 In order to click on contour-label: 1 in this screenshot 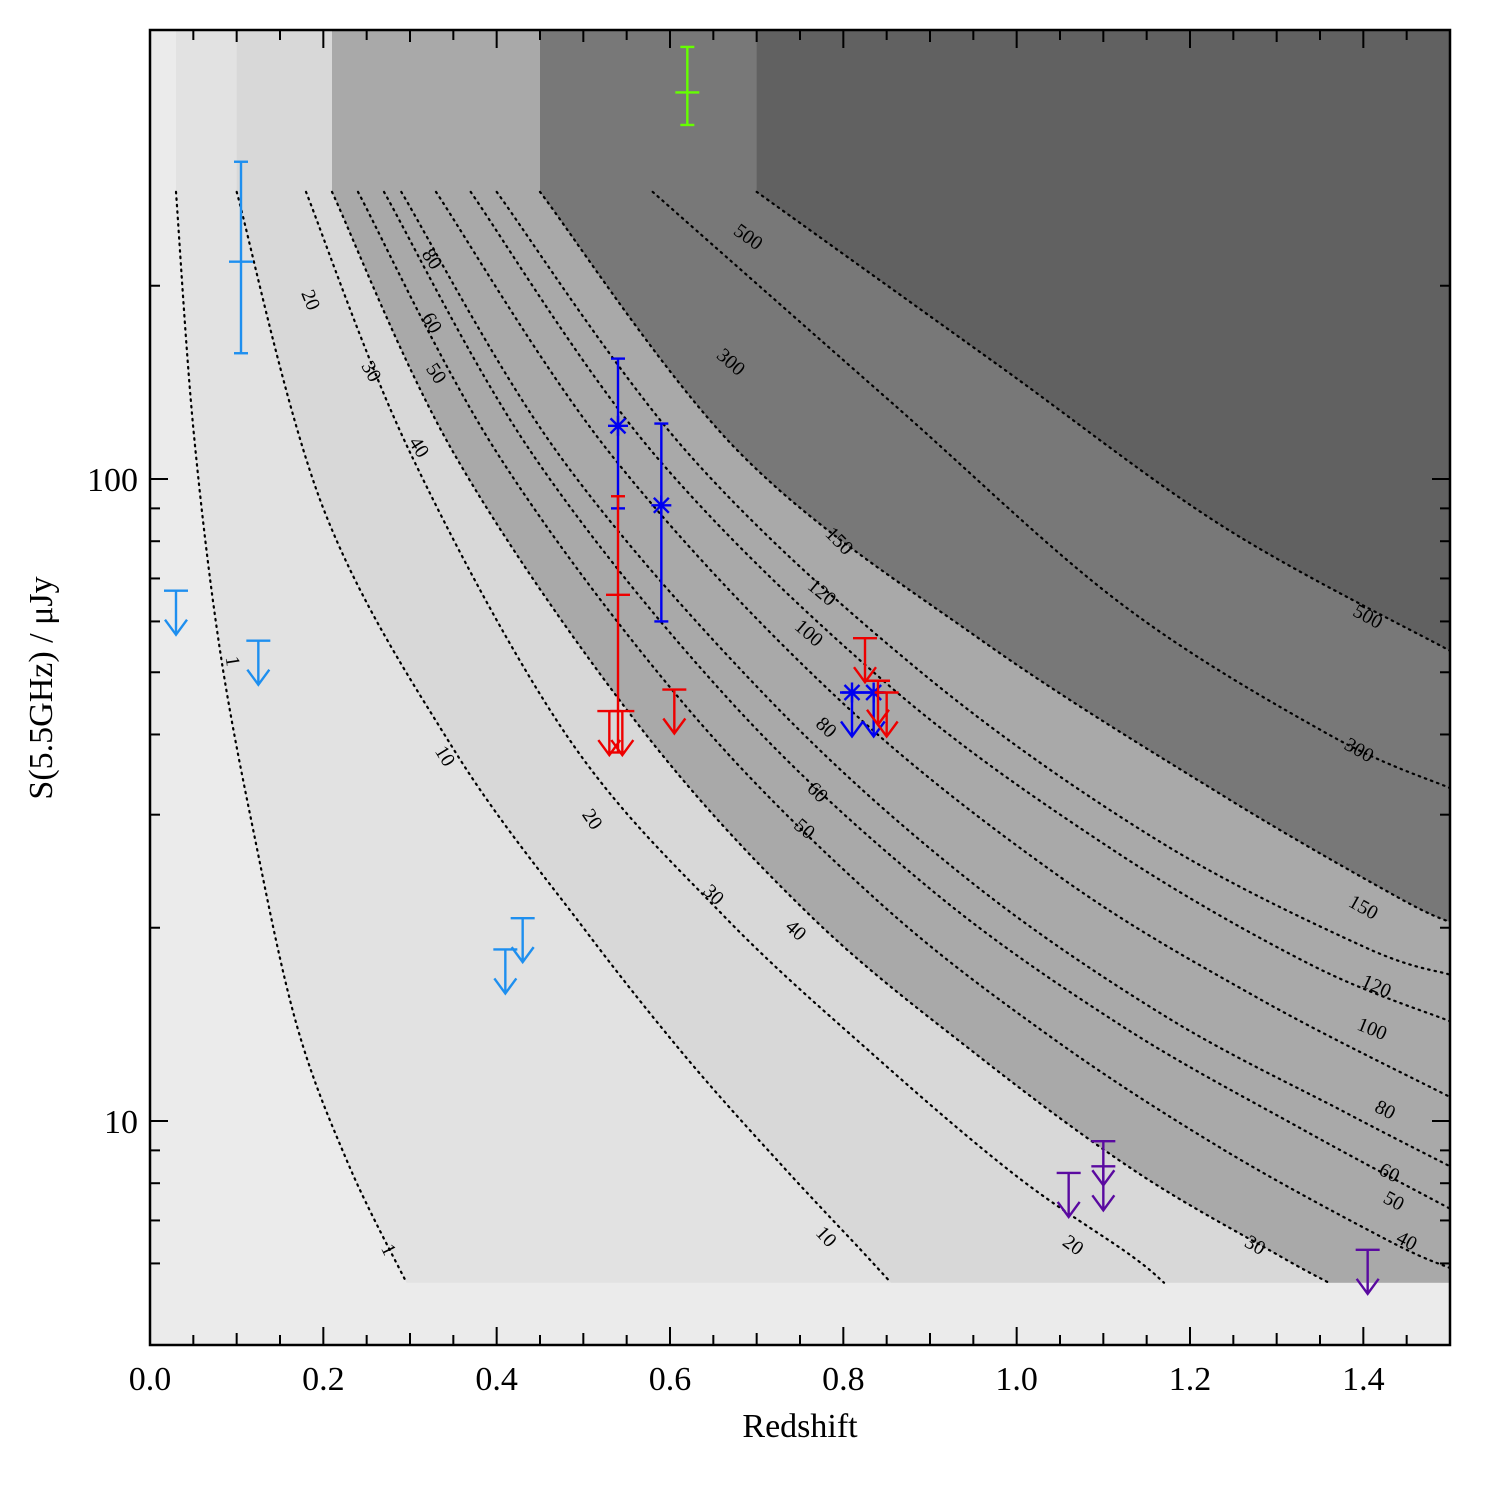, I will do `click(232, 661)`.